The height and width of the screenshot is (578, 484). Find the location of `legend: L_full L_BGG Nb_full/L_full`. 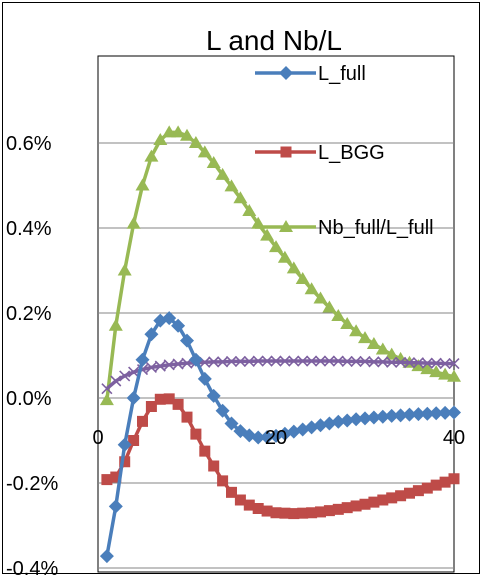

legend: L_full L_BGG Nb_full/L_full is located at coordinates (344, 151).